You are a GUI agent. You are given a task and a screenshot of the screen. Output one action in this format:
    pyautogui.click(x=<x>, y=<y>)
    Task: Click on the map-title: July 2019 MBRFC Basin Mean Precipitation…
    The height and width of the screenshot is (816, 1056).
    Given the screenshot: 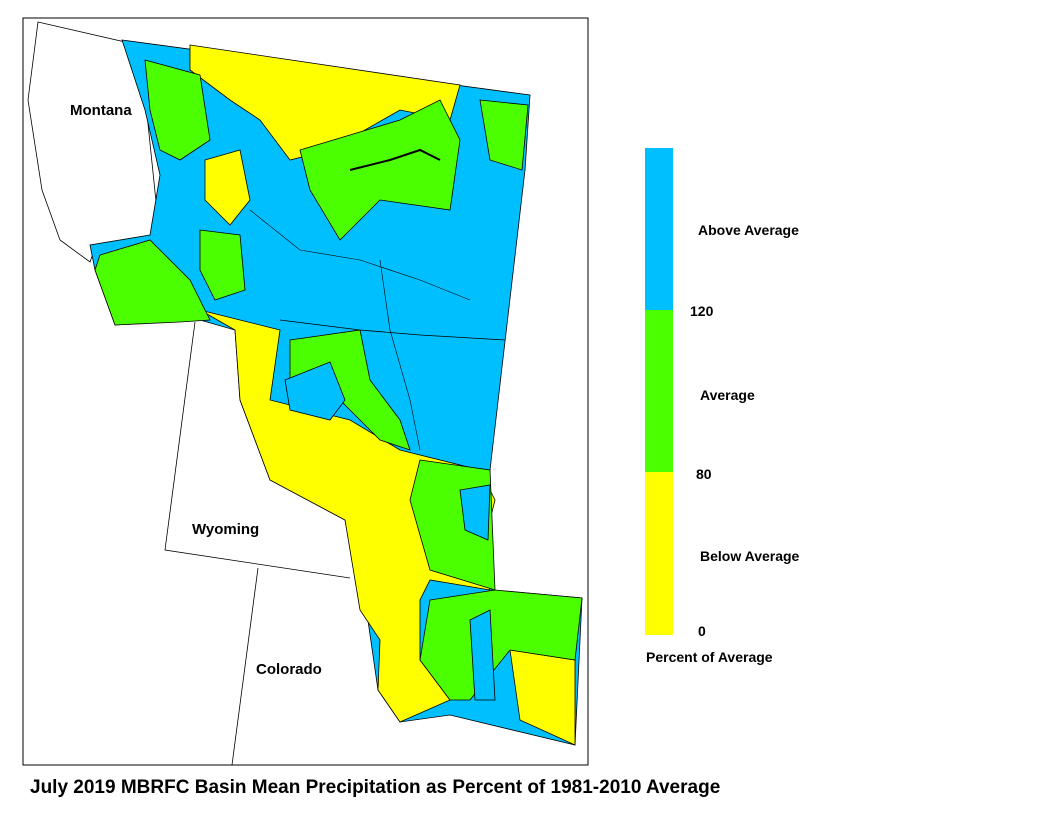 What is the action you would take?
    pyautogui.click(x=375, y=787)
    